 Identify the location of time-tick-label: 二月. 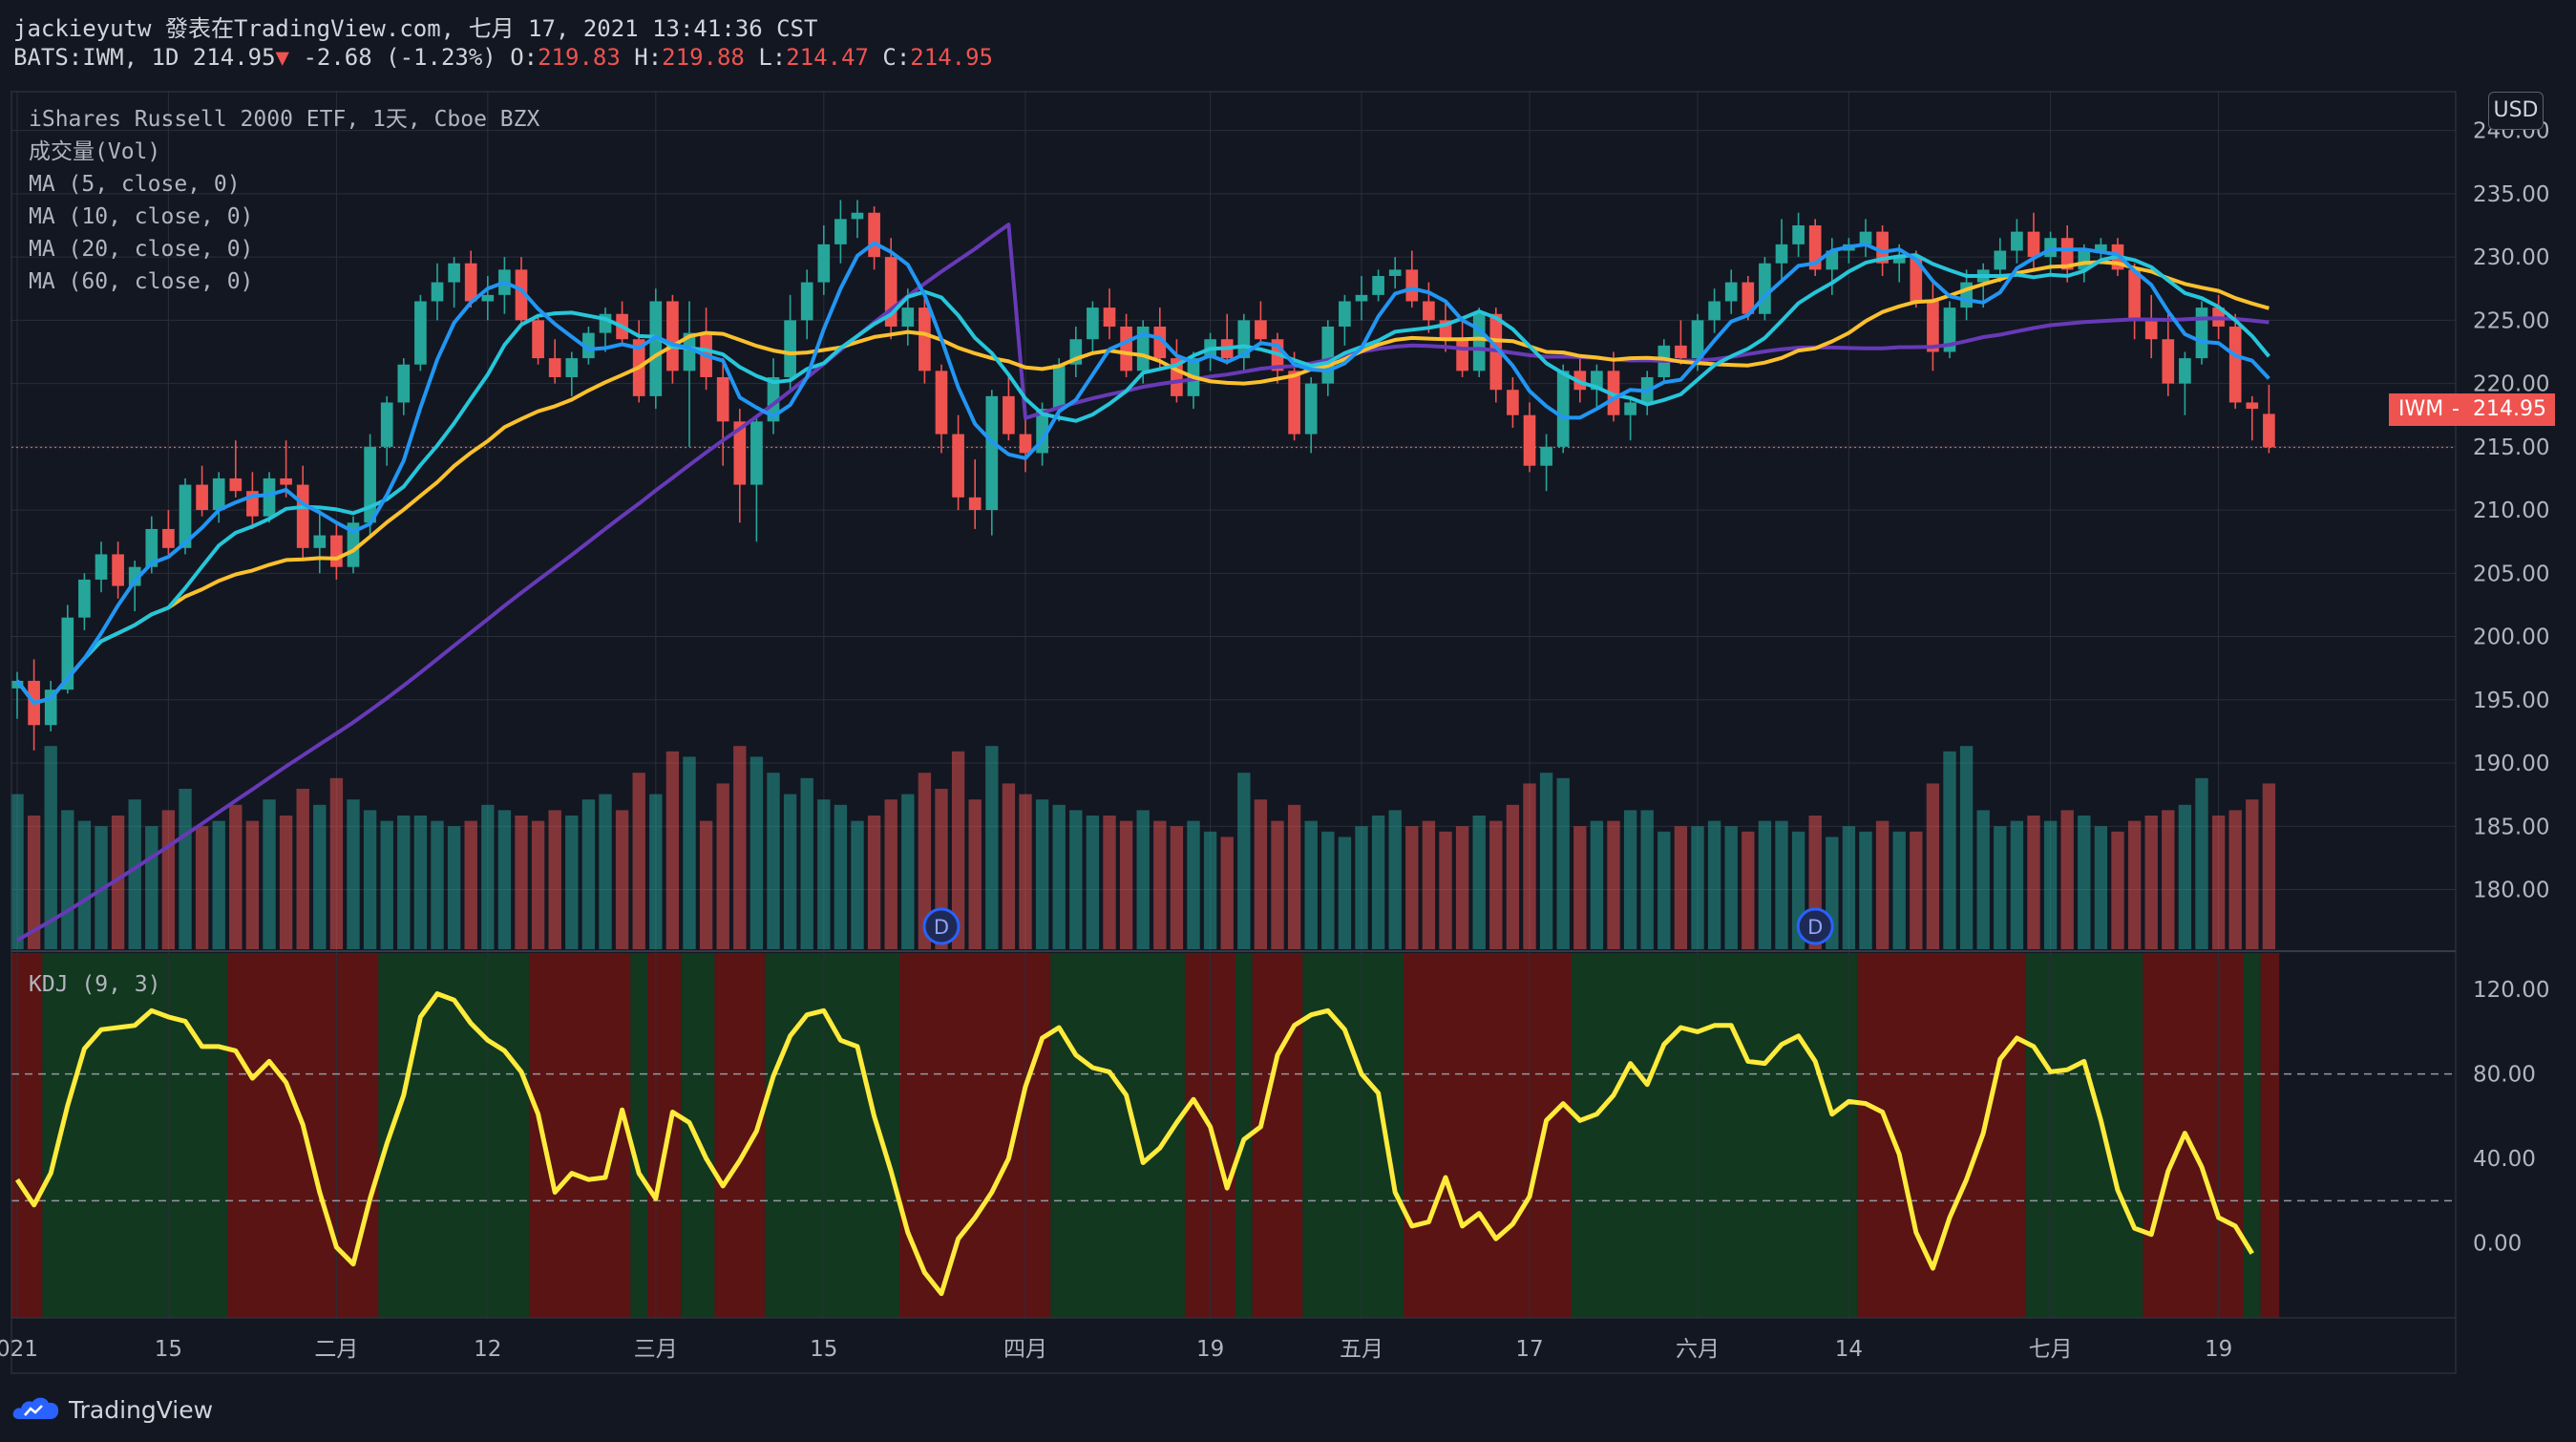
(336, 1349).